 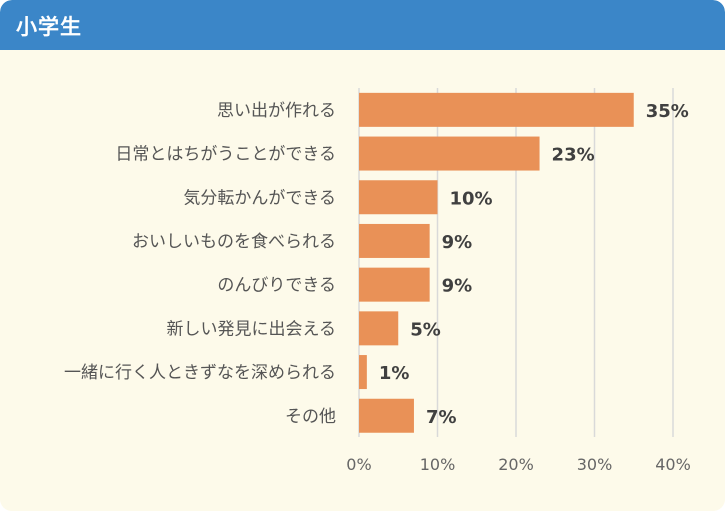 I want to click on category-label-3: おいしいものを食べられる, so click(x=234, y=242).